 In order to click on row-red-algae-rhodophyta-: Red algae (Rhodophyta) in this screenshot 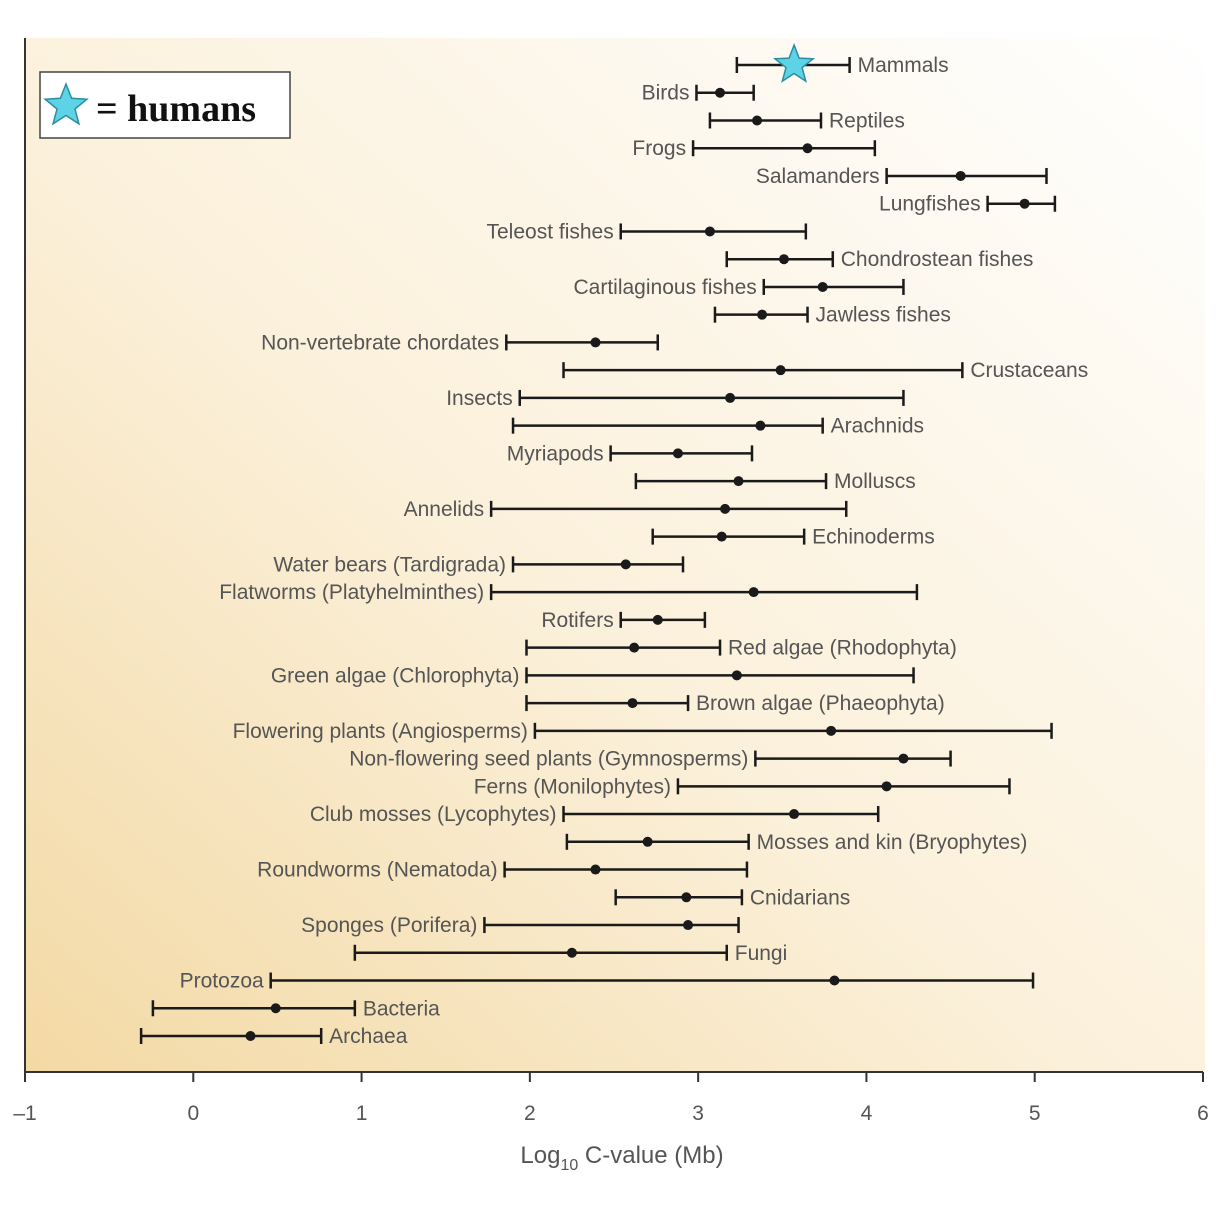, I will do `click(741, 648)`.